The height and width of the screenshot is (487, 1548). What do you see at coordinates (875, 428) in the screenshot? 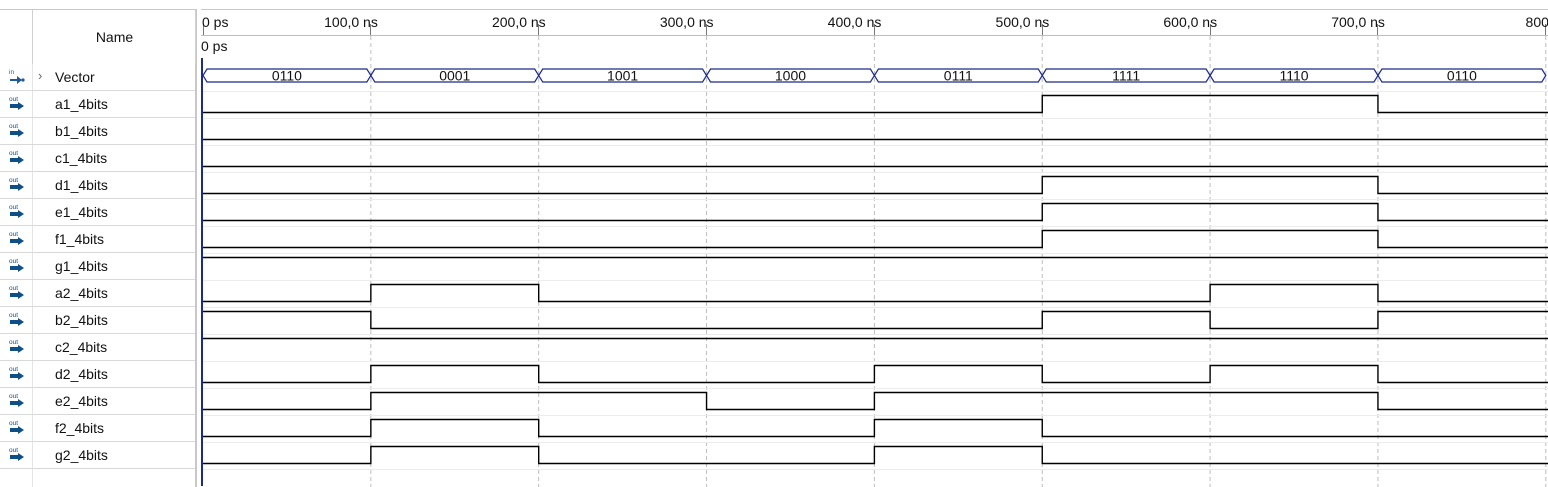
I see `waveform-trace-f2_4bits` at bounding box center [875, 428].